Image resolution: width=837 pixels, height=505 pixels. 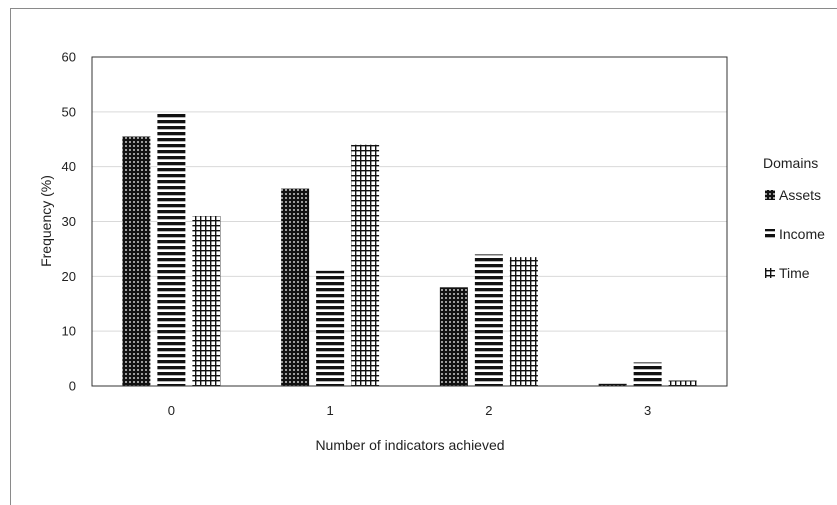 I want to click on legend-label-assets: Assets, so click(x=800, y=195).